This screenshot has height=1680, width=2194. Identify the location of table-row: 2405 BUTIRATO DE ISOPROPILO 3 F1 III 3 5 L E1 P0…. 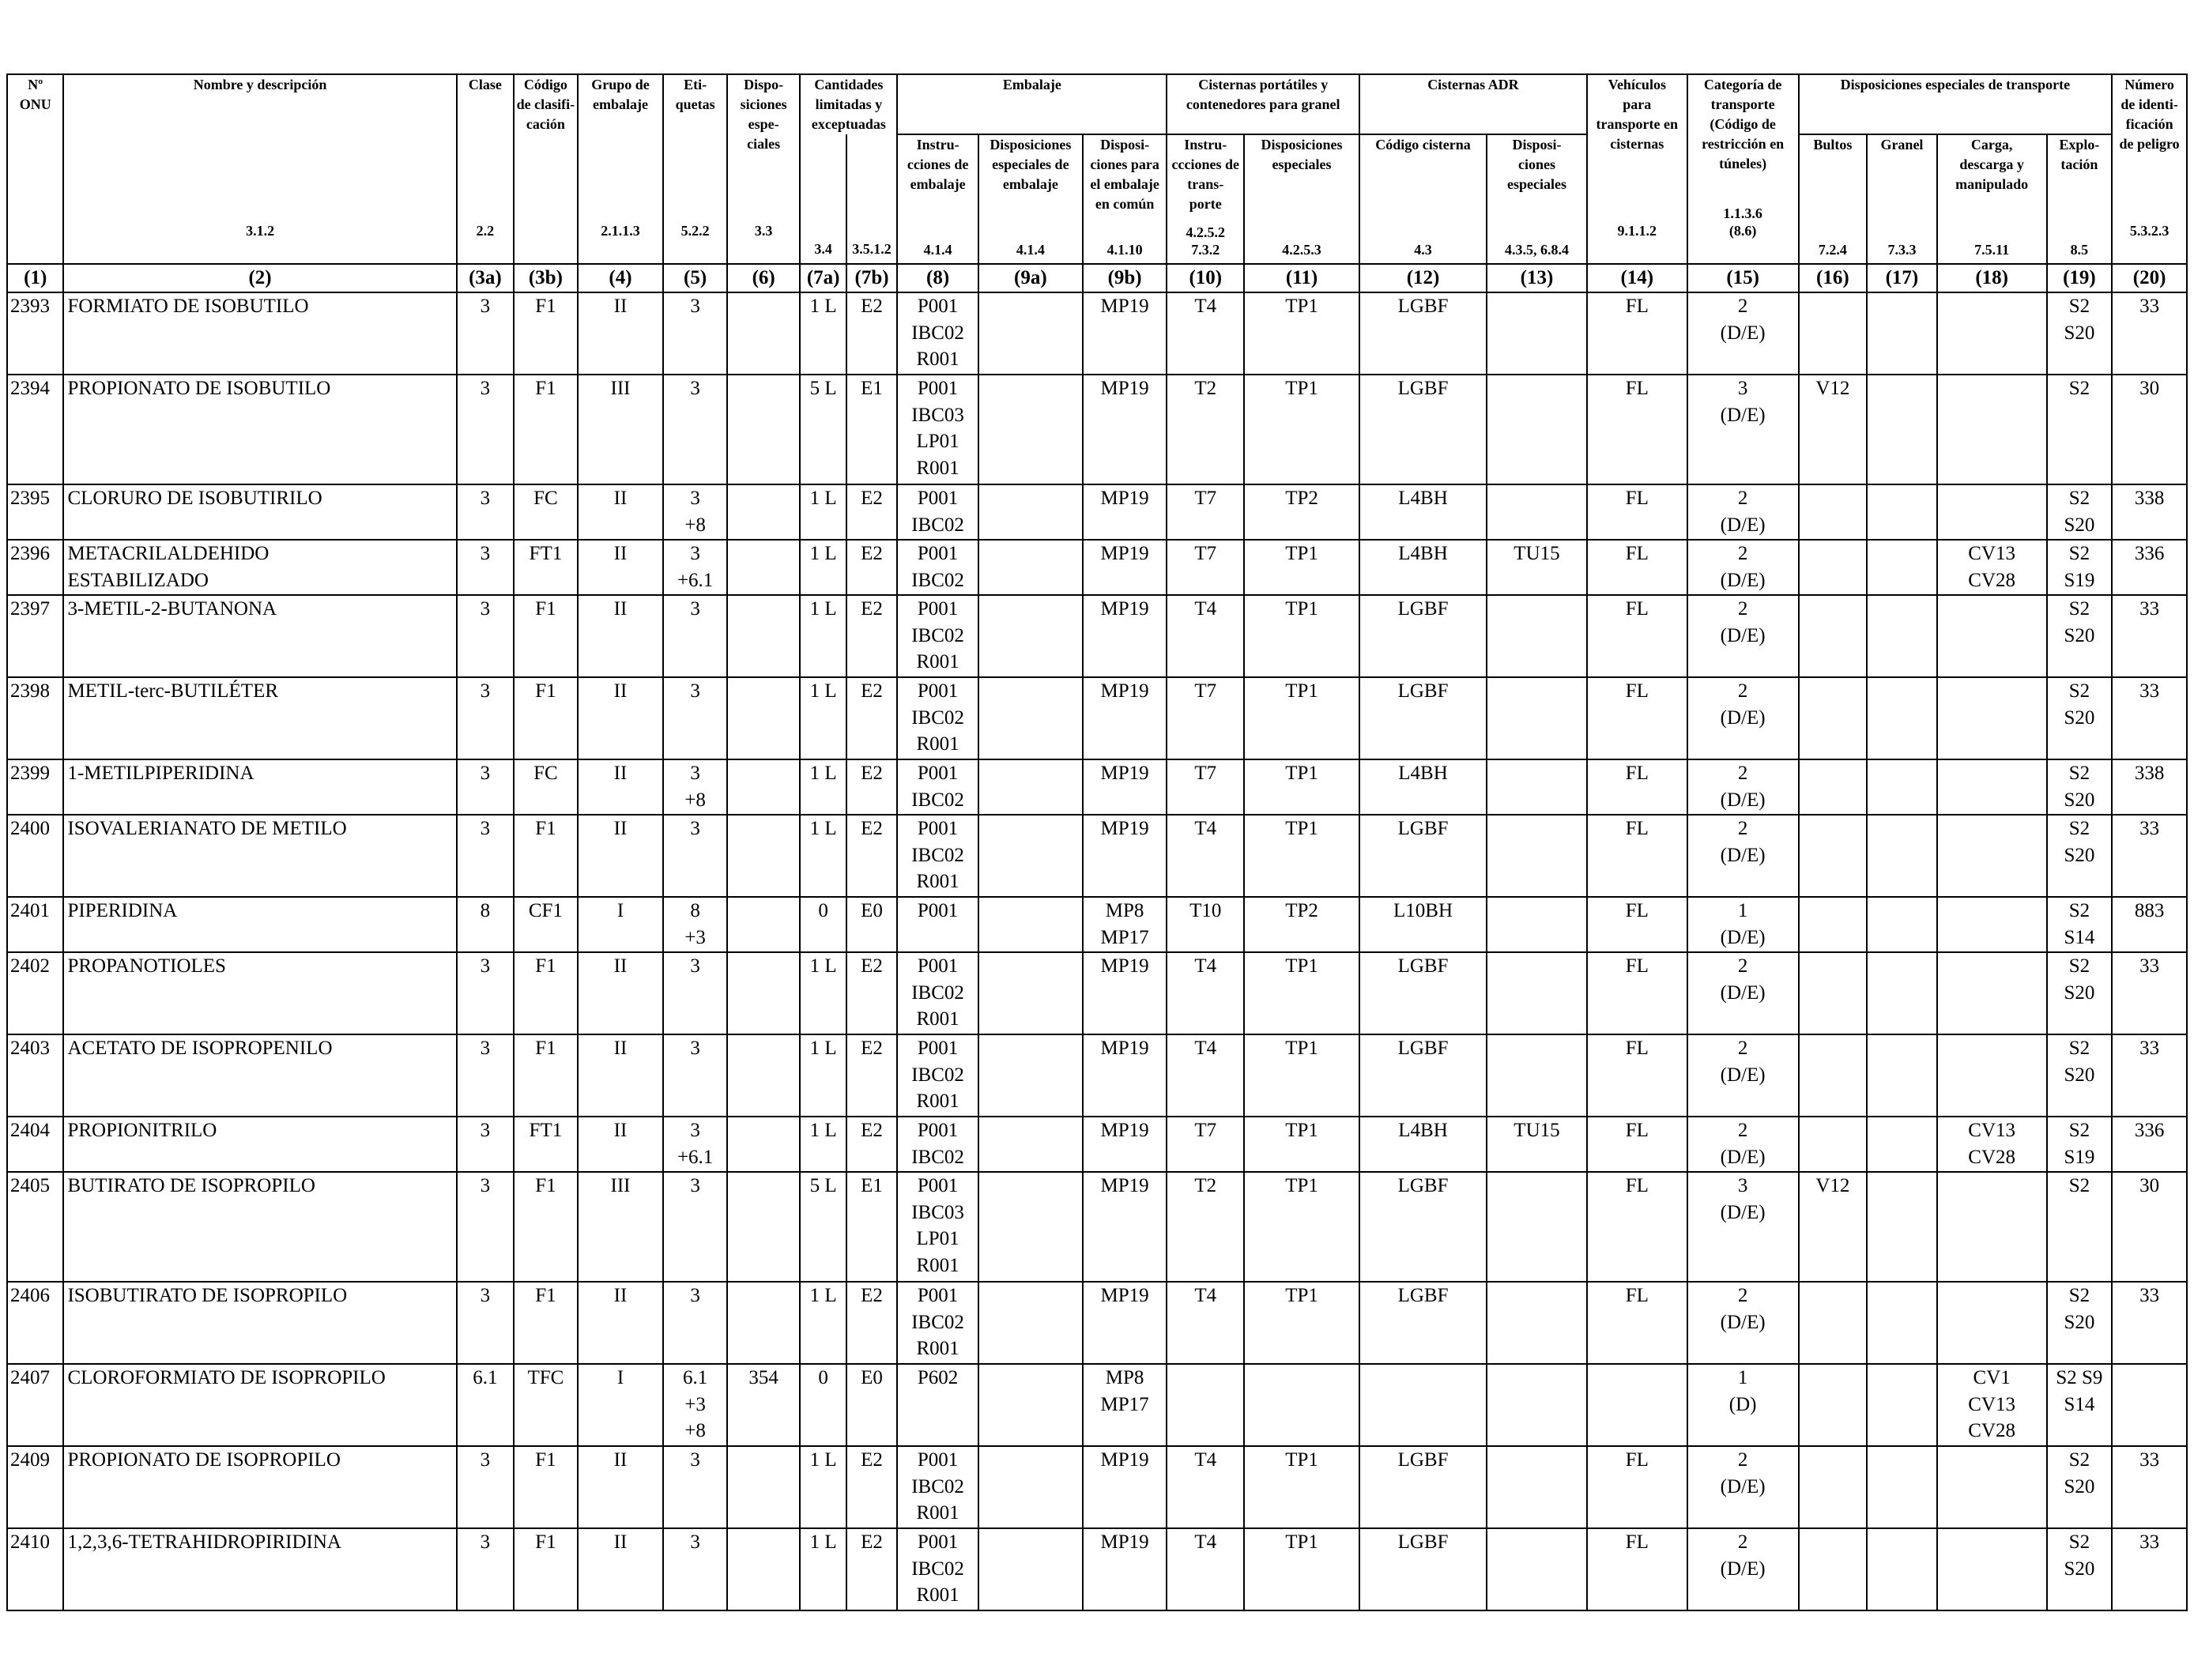
(1097, 1227).